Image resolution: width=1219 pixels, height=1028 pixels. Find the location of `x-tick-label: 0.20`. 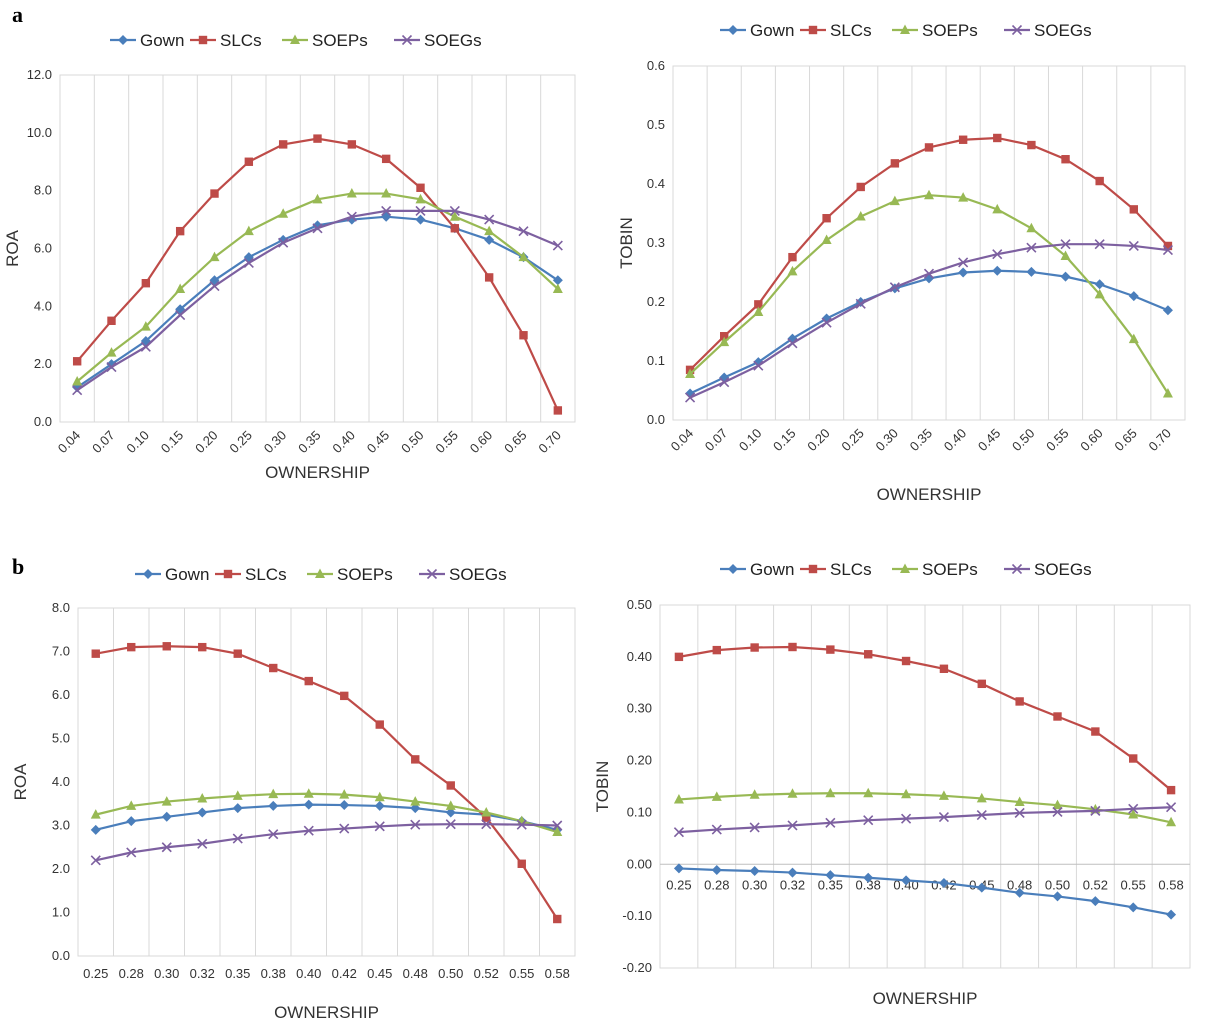

x-tick-label: 0.20 is located at coordinates (206, 442).